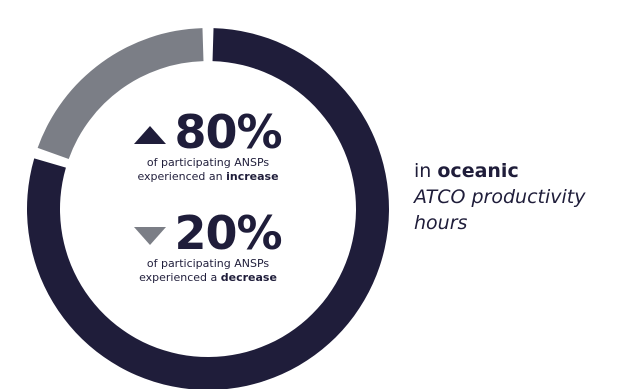 The height and width of the screenshot is (389, 640). I want to click on increase-stat-row: 80%, so click(208, 132).